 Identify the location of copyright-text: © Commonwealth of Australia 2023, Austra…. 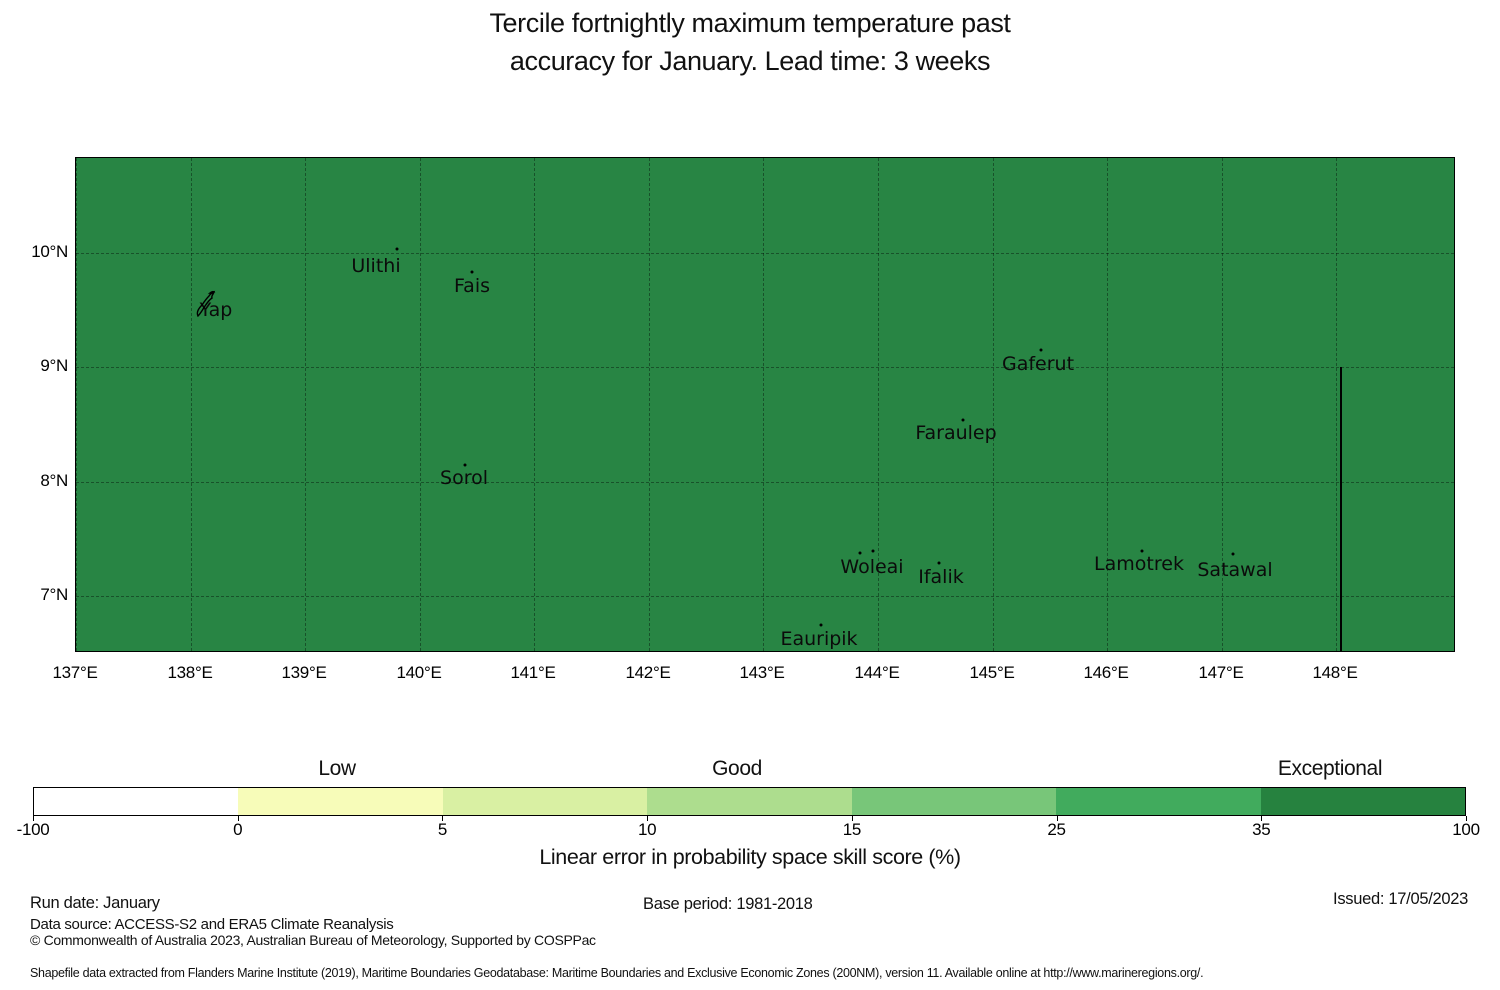
(313, 940).